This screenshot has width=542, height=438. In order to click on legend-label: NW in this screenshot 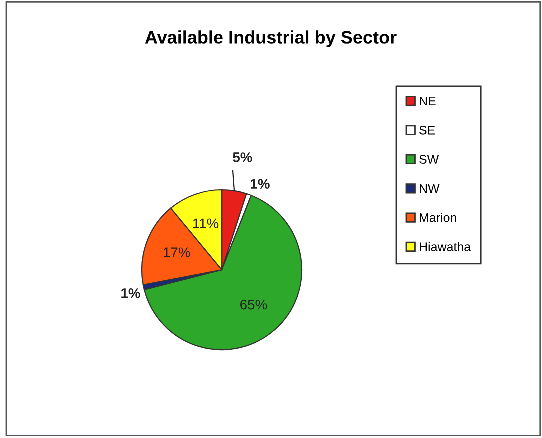, I will do `click(430, 189)`.